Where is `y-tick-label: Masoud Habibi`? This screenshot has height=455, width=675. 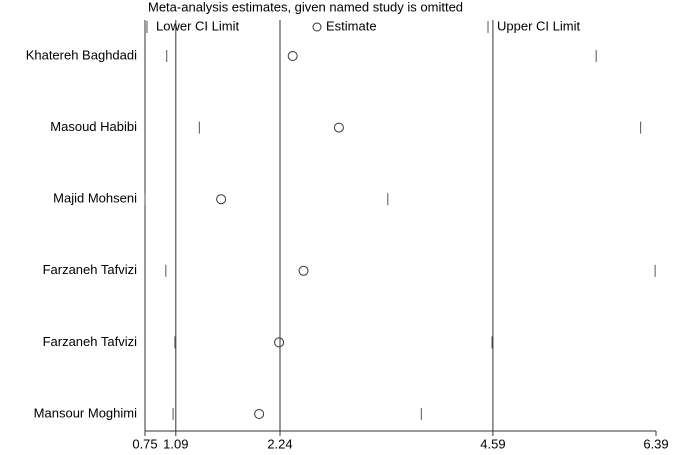 y-tick-label: Masoud Habibi is located at coordinates (93, 126).